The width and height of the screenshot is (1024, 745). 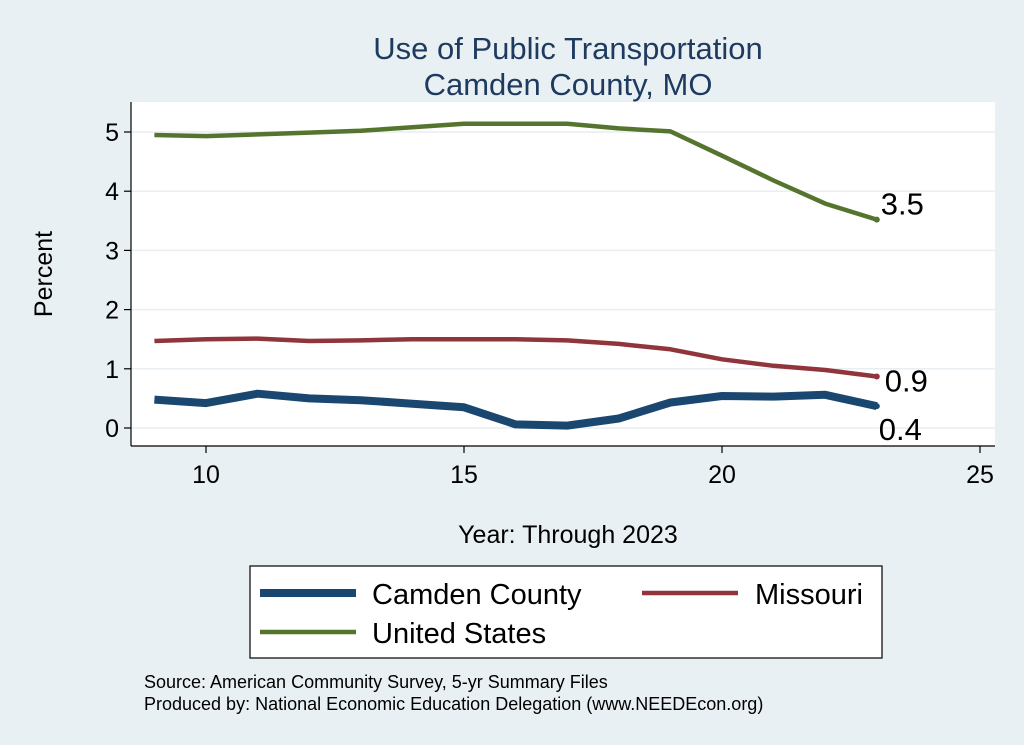 What do you see at coordinates (477, 595) in the screenshot?
I see `legend-label: Camden County` at bounding box center [477, 595].